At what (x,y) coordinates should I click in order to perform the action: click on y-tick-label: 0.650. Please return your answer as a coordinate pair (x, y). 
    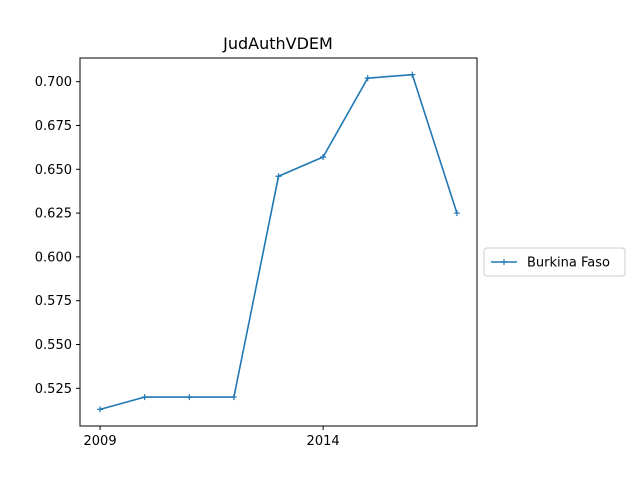
    Looking at the image, I should click on (53, 170).